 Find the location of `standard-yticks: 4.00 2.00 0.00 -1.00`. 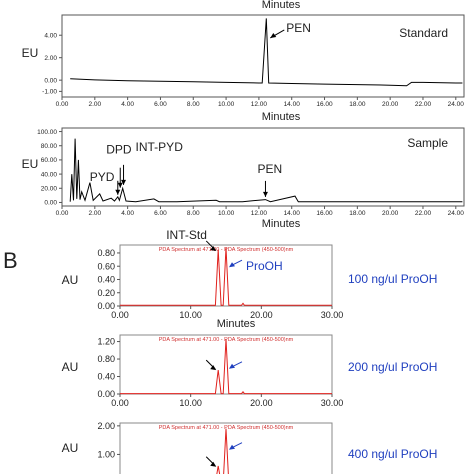

standard-yticks: 4.00 2.00 0.00 -1.00 is located at coordinates (52, 64).